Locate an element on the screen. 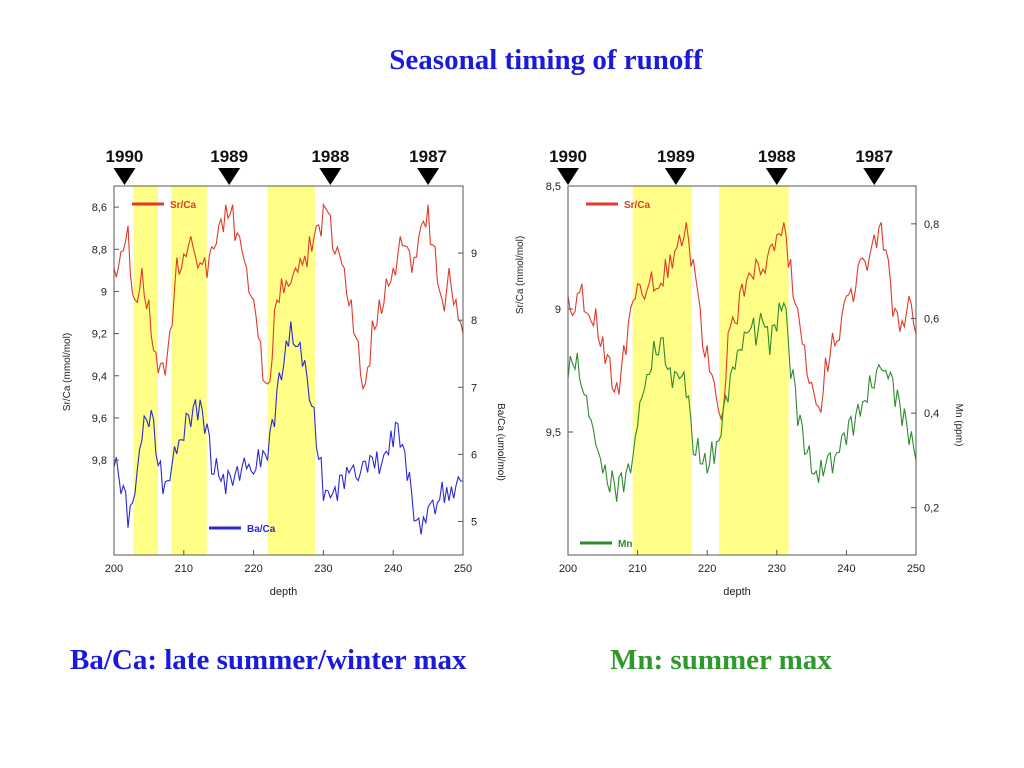  right-tick-label: 9 is located at coordinates (474, 254).